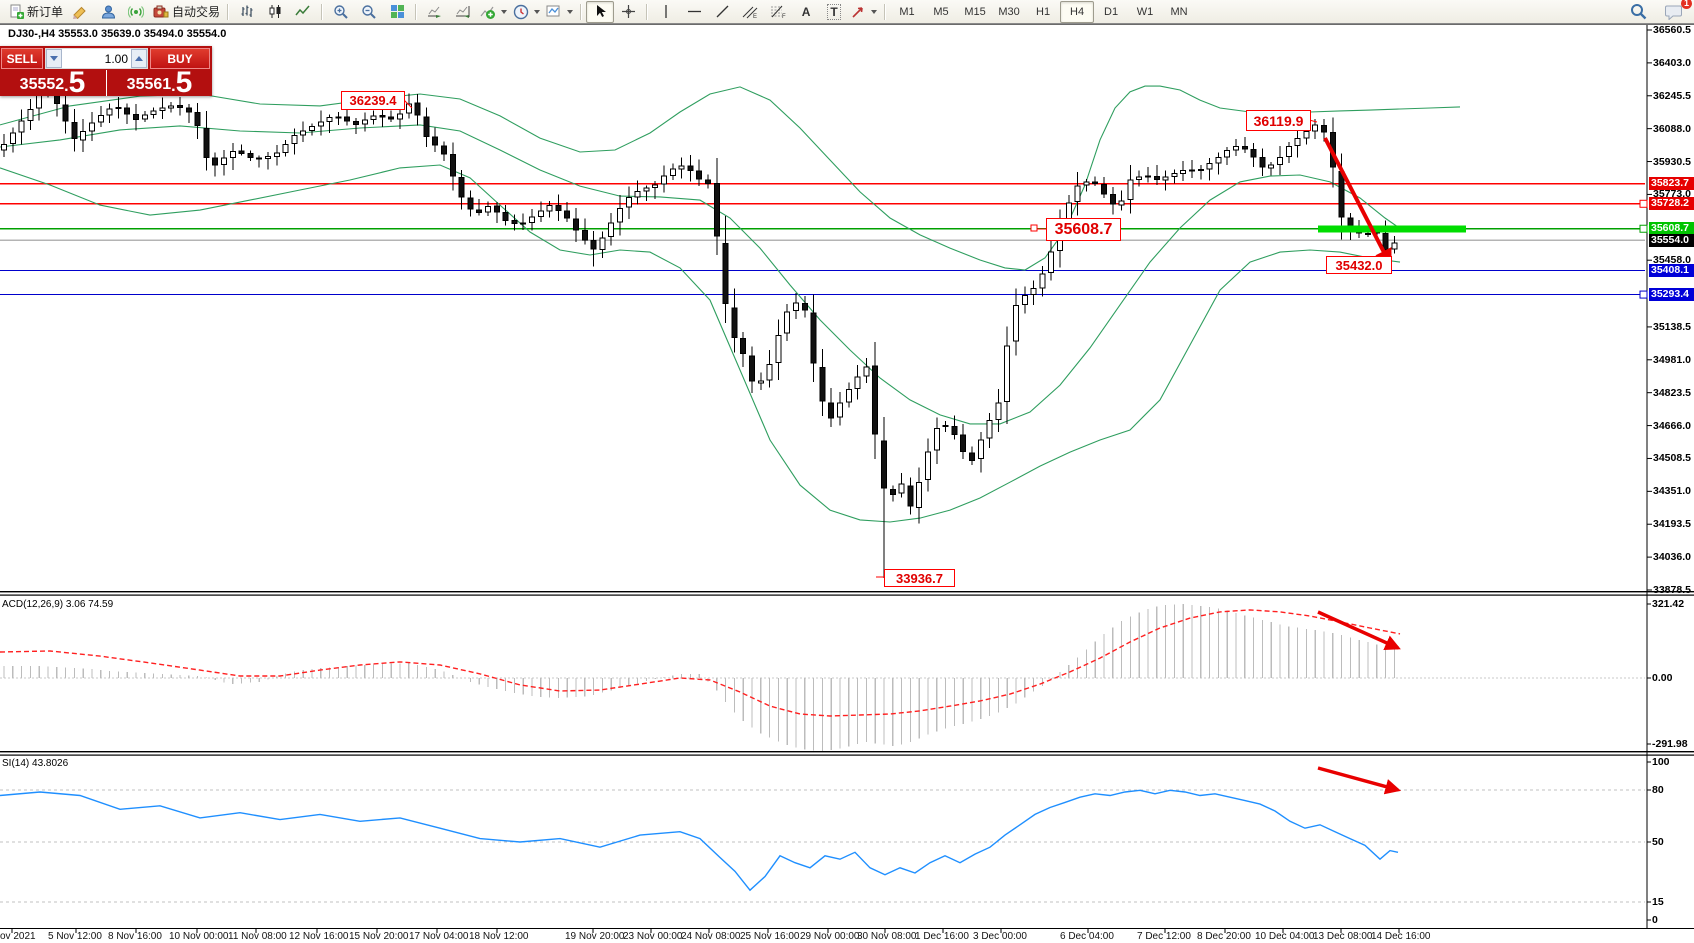 The width and height of the screenshot is (1694, 943). I want to click on clock-icon, so click(521, 11).